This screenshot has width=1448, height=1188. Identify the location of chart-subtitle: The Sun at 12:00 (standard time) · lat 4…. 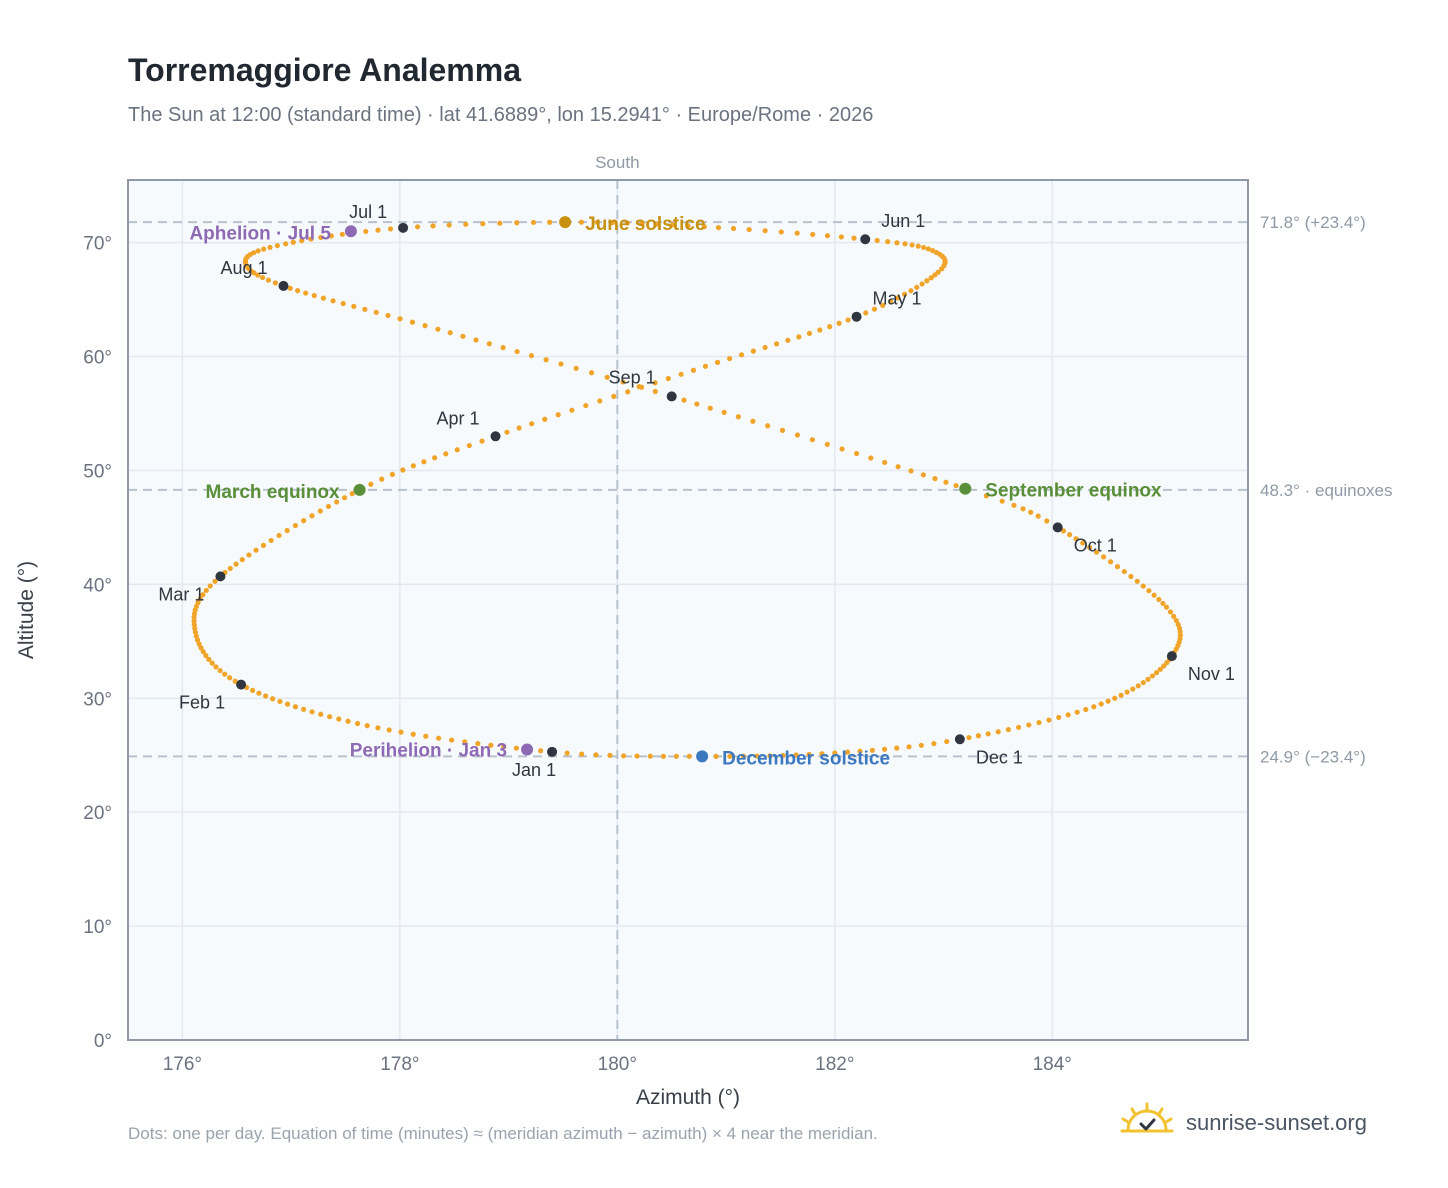
(501, 115).